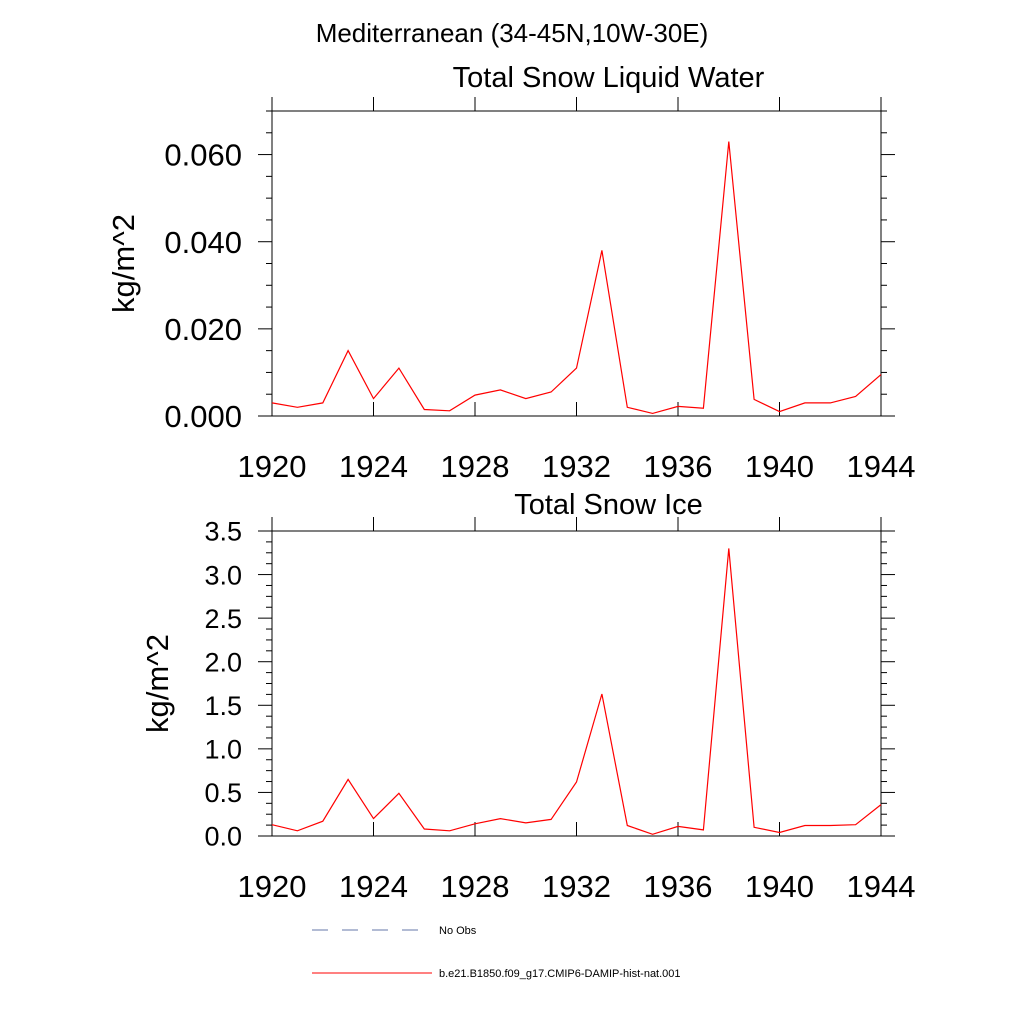 This screenshot has width=1024, height=1024. Describe the element at coordinates (203, 416) in the screenshot. I see `y-tick-label: 0.000` at that location.